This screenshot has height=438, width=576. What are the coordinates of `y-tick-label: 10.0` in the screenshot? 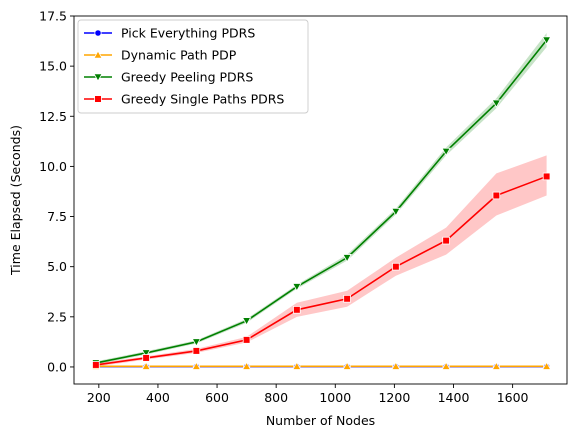 It's located at (53, 166).